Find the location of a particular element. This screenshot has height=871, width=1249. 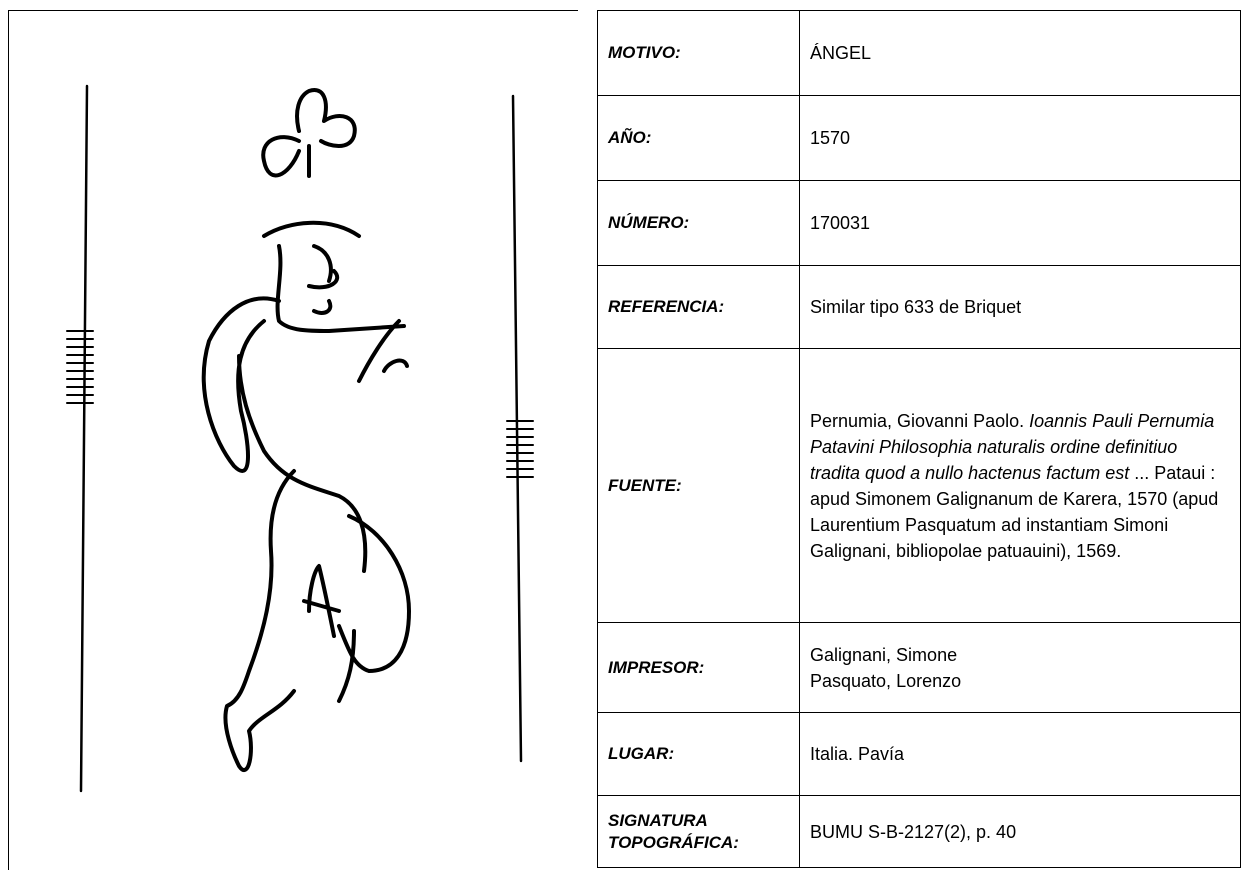

field-label: NÚMERO: is located at coordinates (698, 223).